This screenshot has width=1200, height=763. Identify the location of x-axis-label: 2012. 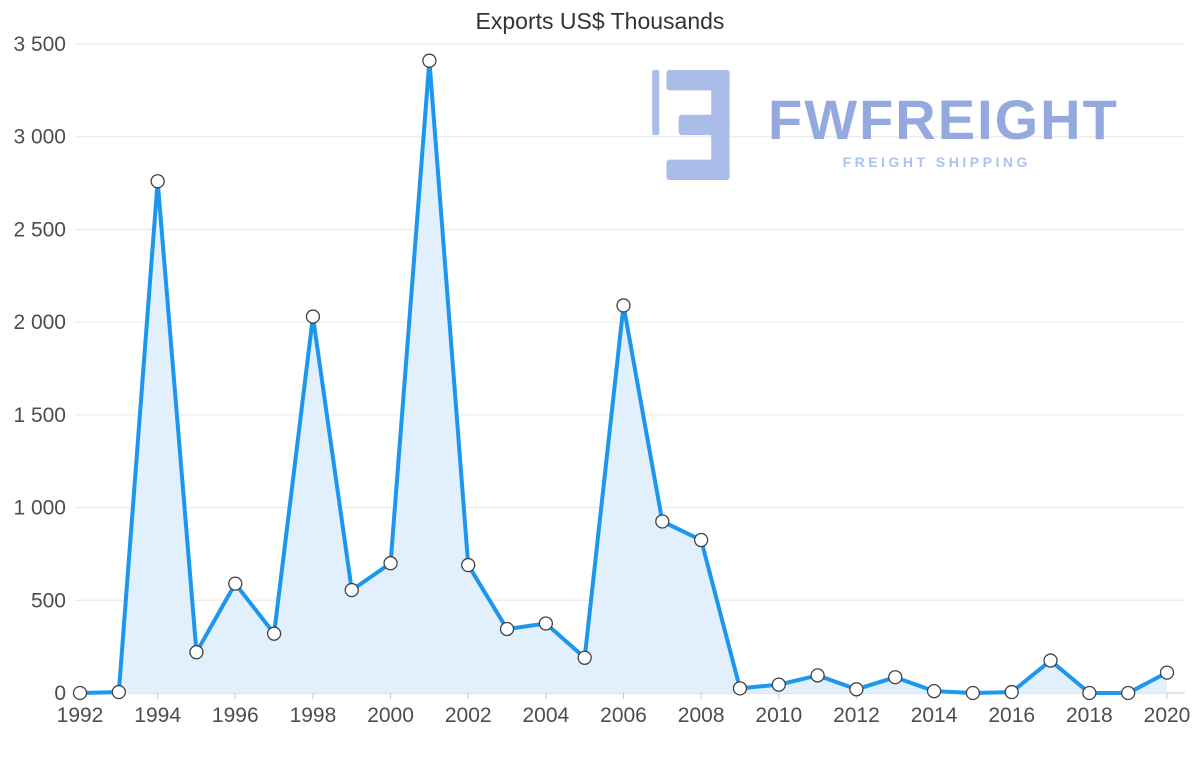
(856, 715).